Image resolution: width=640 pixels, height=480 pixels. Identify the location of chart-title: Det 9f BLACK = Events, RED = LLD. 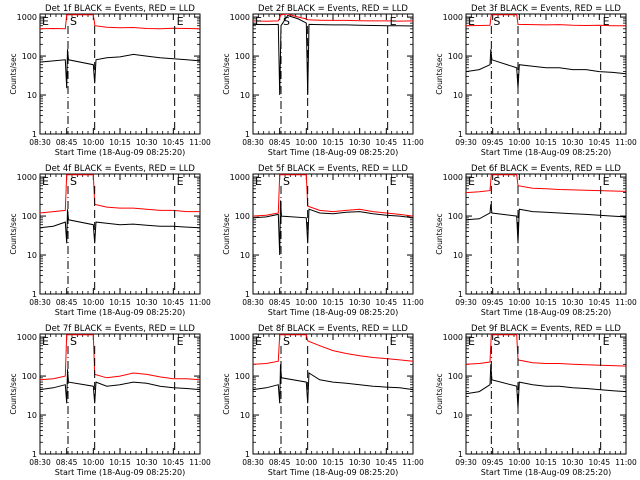
(546, 329).